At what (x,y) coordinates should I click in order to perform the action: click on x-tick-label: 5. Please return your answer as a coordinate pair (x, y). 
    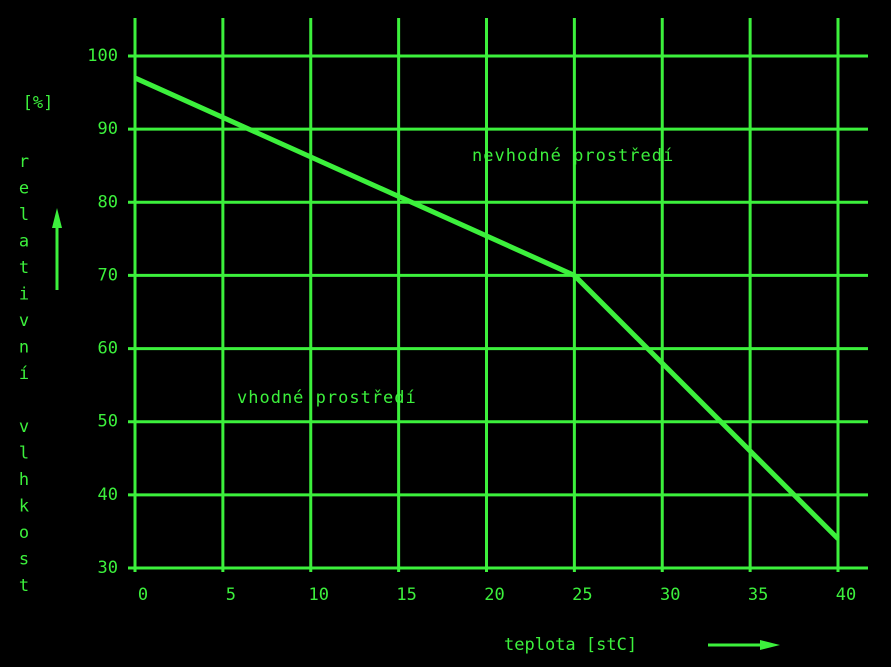
    Looking at the image, I should click on (231, 595).